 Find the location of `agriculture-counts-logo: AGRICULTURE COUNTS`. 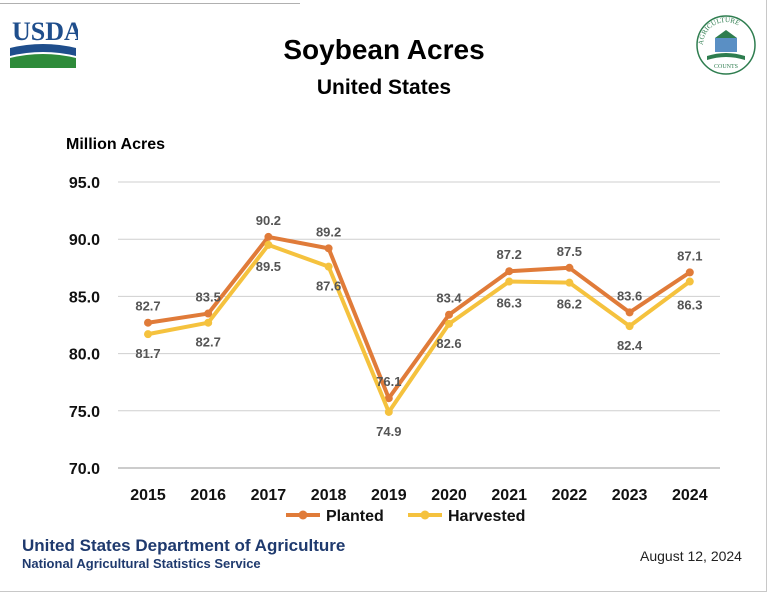

agriculture-counts-logo: AGRICULTURE COUNTS is located at coordinates (726, 45).